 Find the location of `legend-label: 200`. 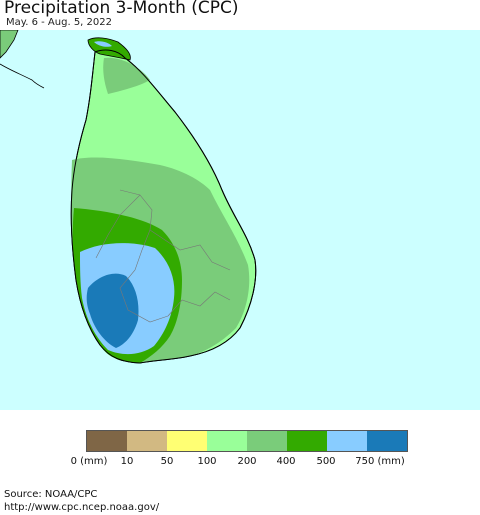

legend-label: 200 is located at coordinates (247, 461).